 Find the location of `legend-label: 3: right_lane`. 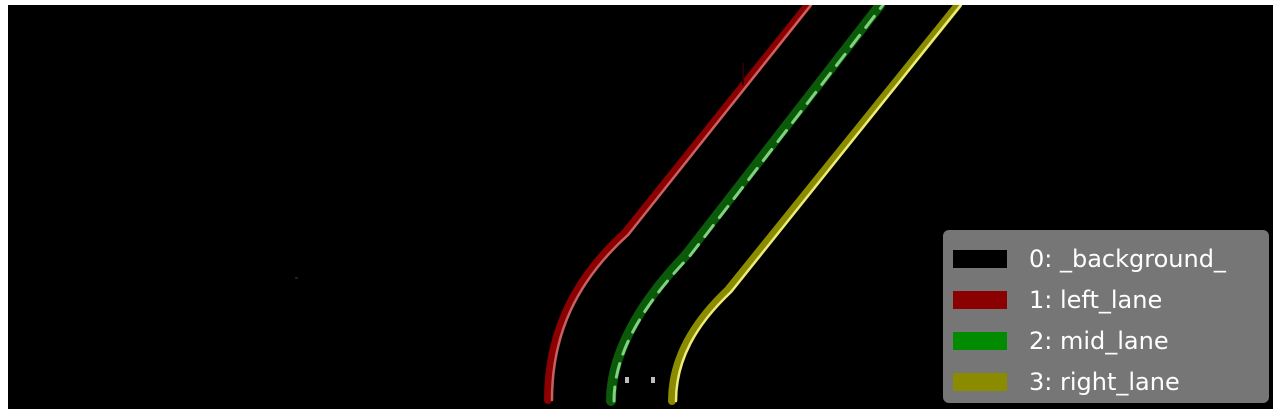

legend-label: 3: right_lane is located at coordinates (1104, 382).